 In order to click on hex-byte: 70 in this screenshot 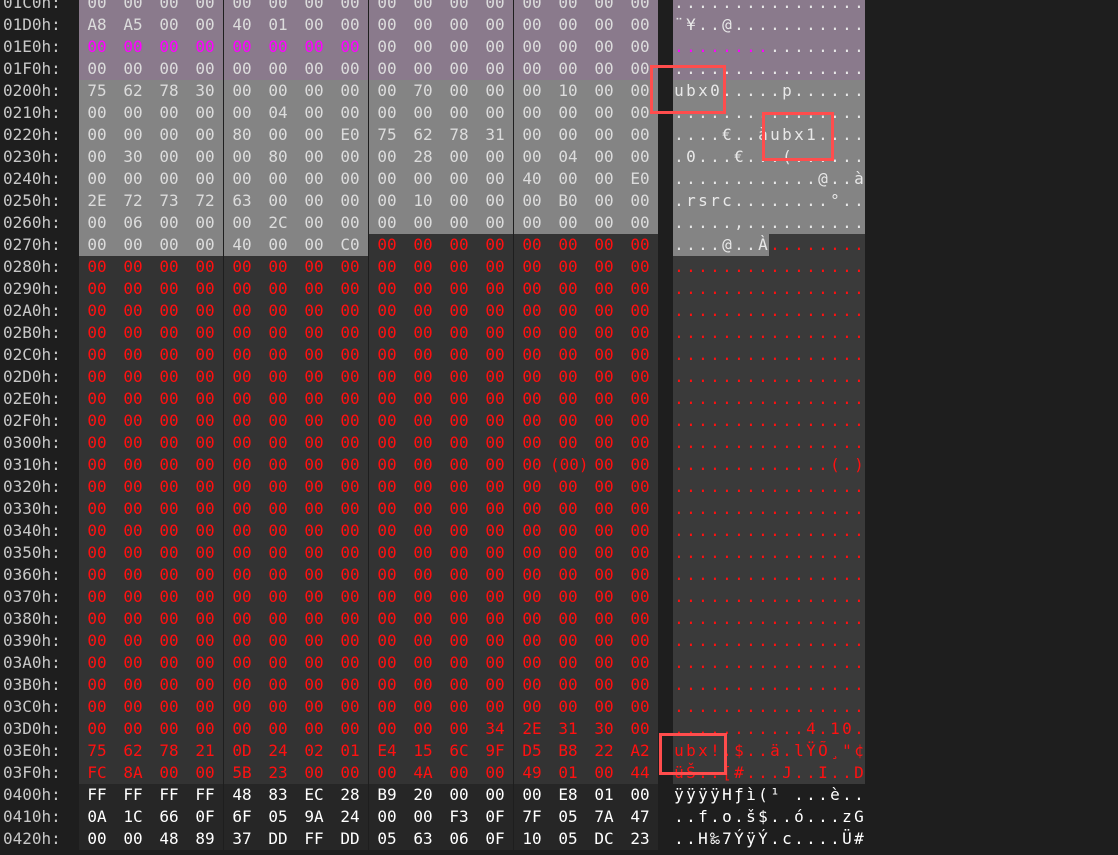, I will do `click(423, 91)`.